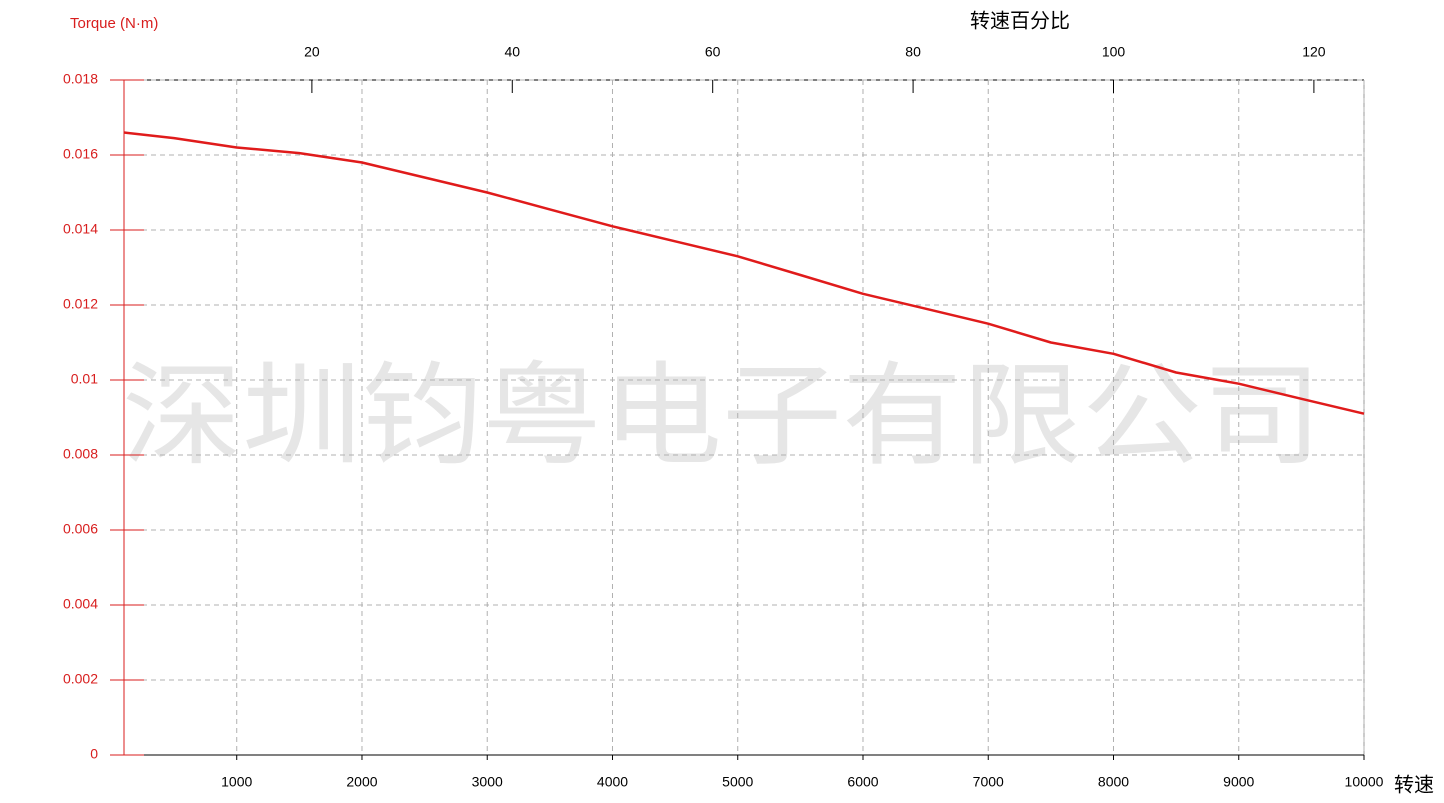 The image size is (1444, 803). I want to click on top-tick-label: 40, so click(512, 52).